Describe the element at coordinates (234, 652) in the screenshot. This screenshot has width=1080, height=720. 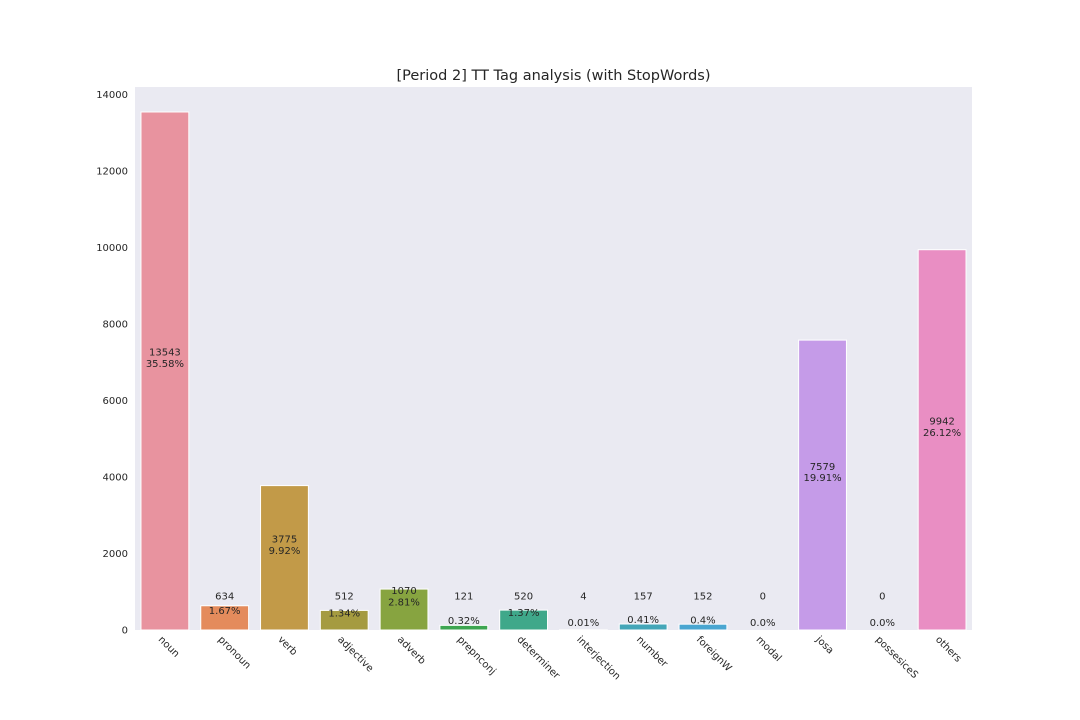
I see `x-tick-label-pronoun: pronoun` at that location.